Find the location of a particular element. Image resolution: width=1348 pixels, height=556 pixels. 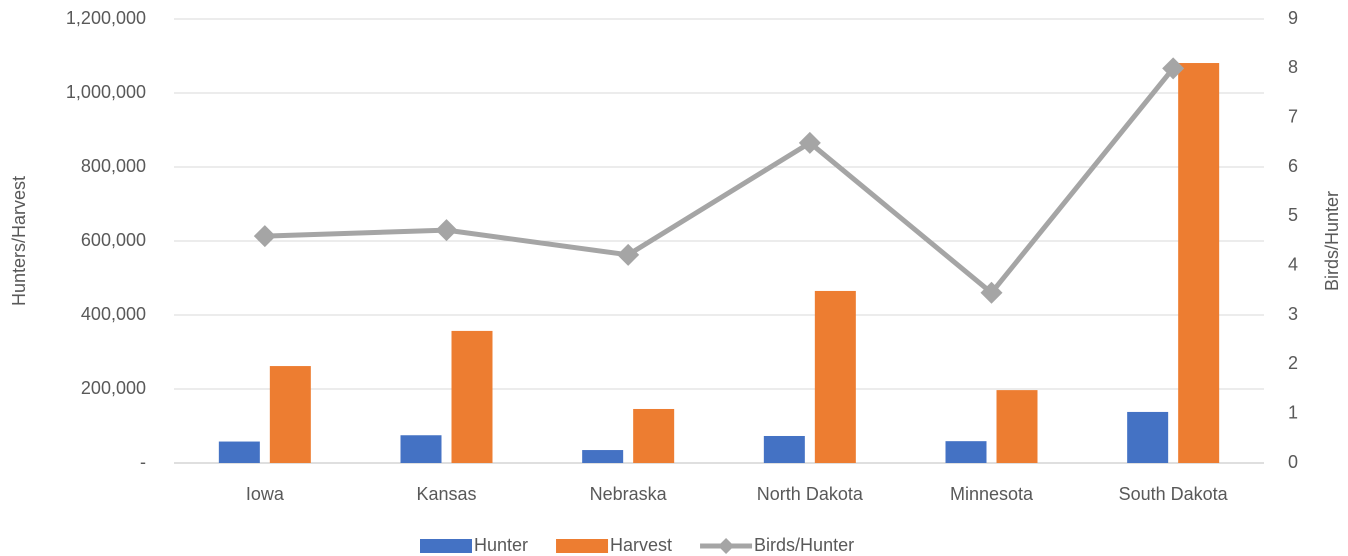

legend-label: Hunter is located at coordinates (501, 545).